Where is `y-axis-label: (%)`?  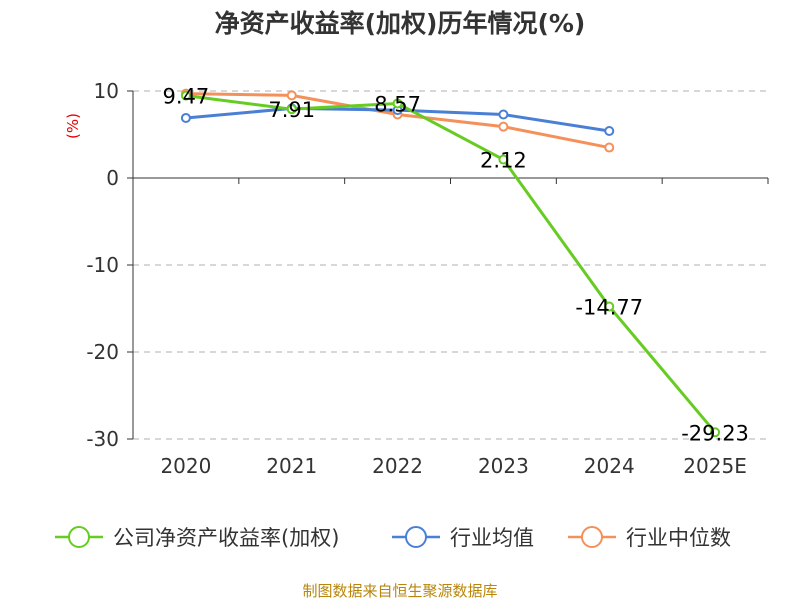
y-axis-label: (%) is located at coordinates (73, 126).